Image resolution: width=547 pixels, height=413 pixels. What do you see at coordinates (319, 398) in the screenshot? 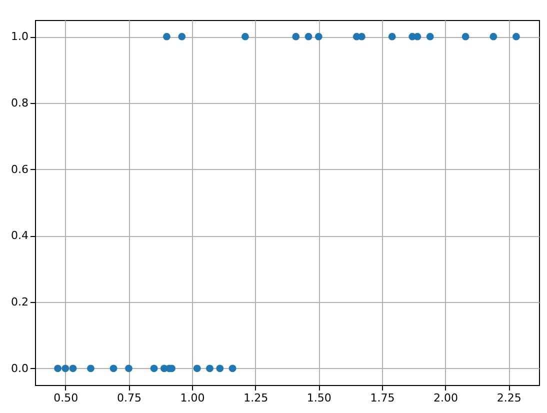
I see `x-tick-label: 1.50` at bounding box center [319, 398].